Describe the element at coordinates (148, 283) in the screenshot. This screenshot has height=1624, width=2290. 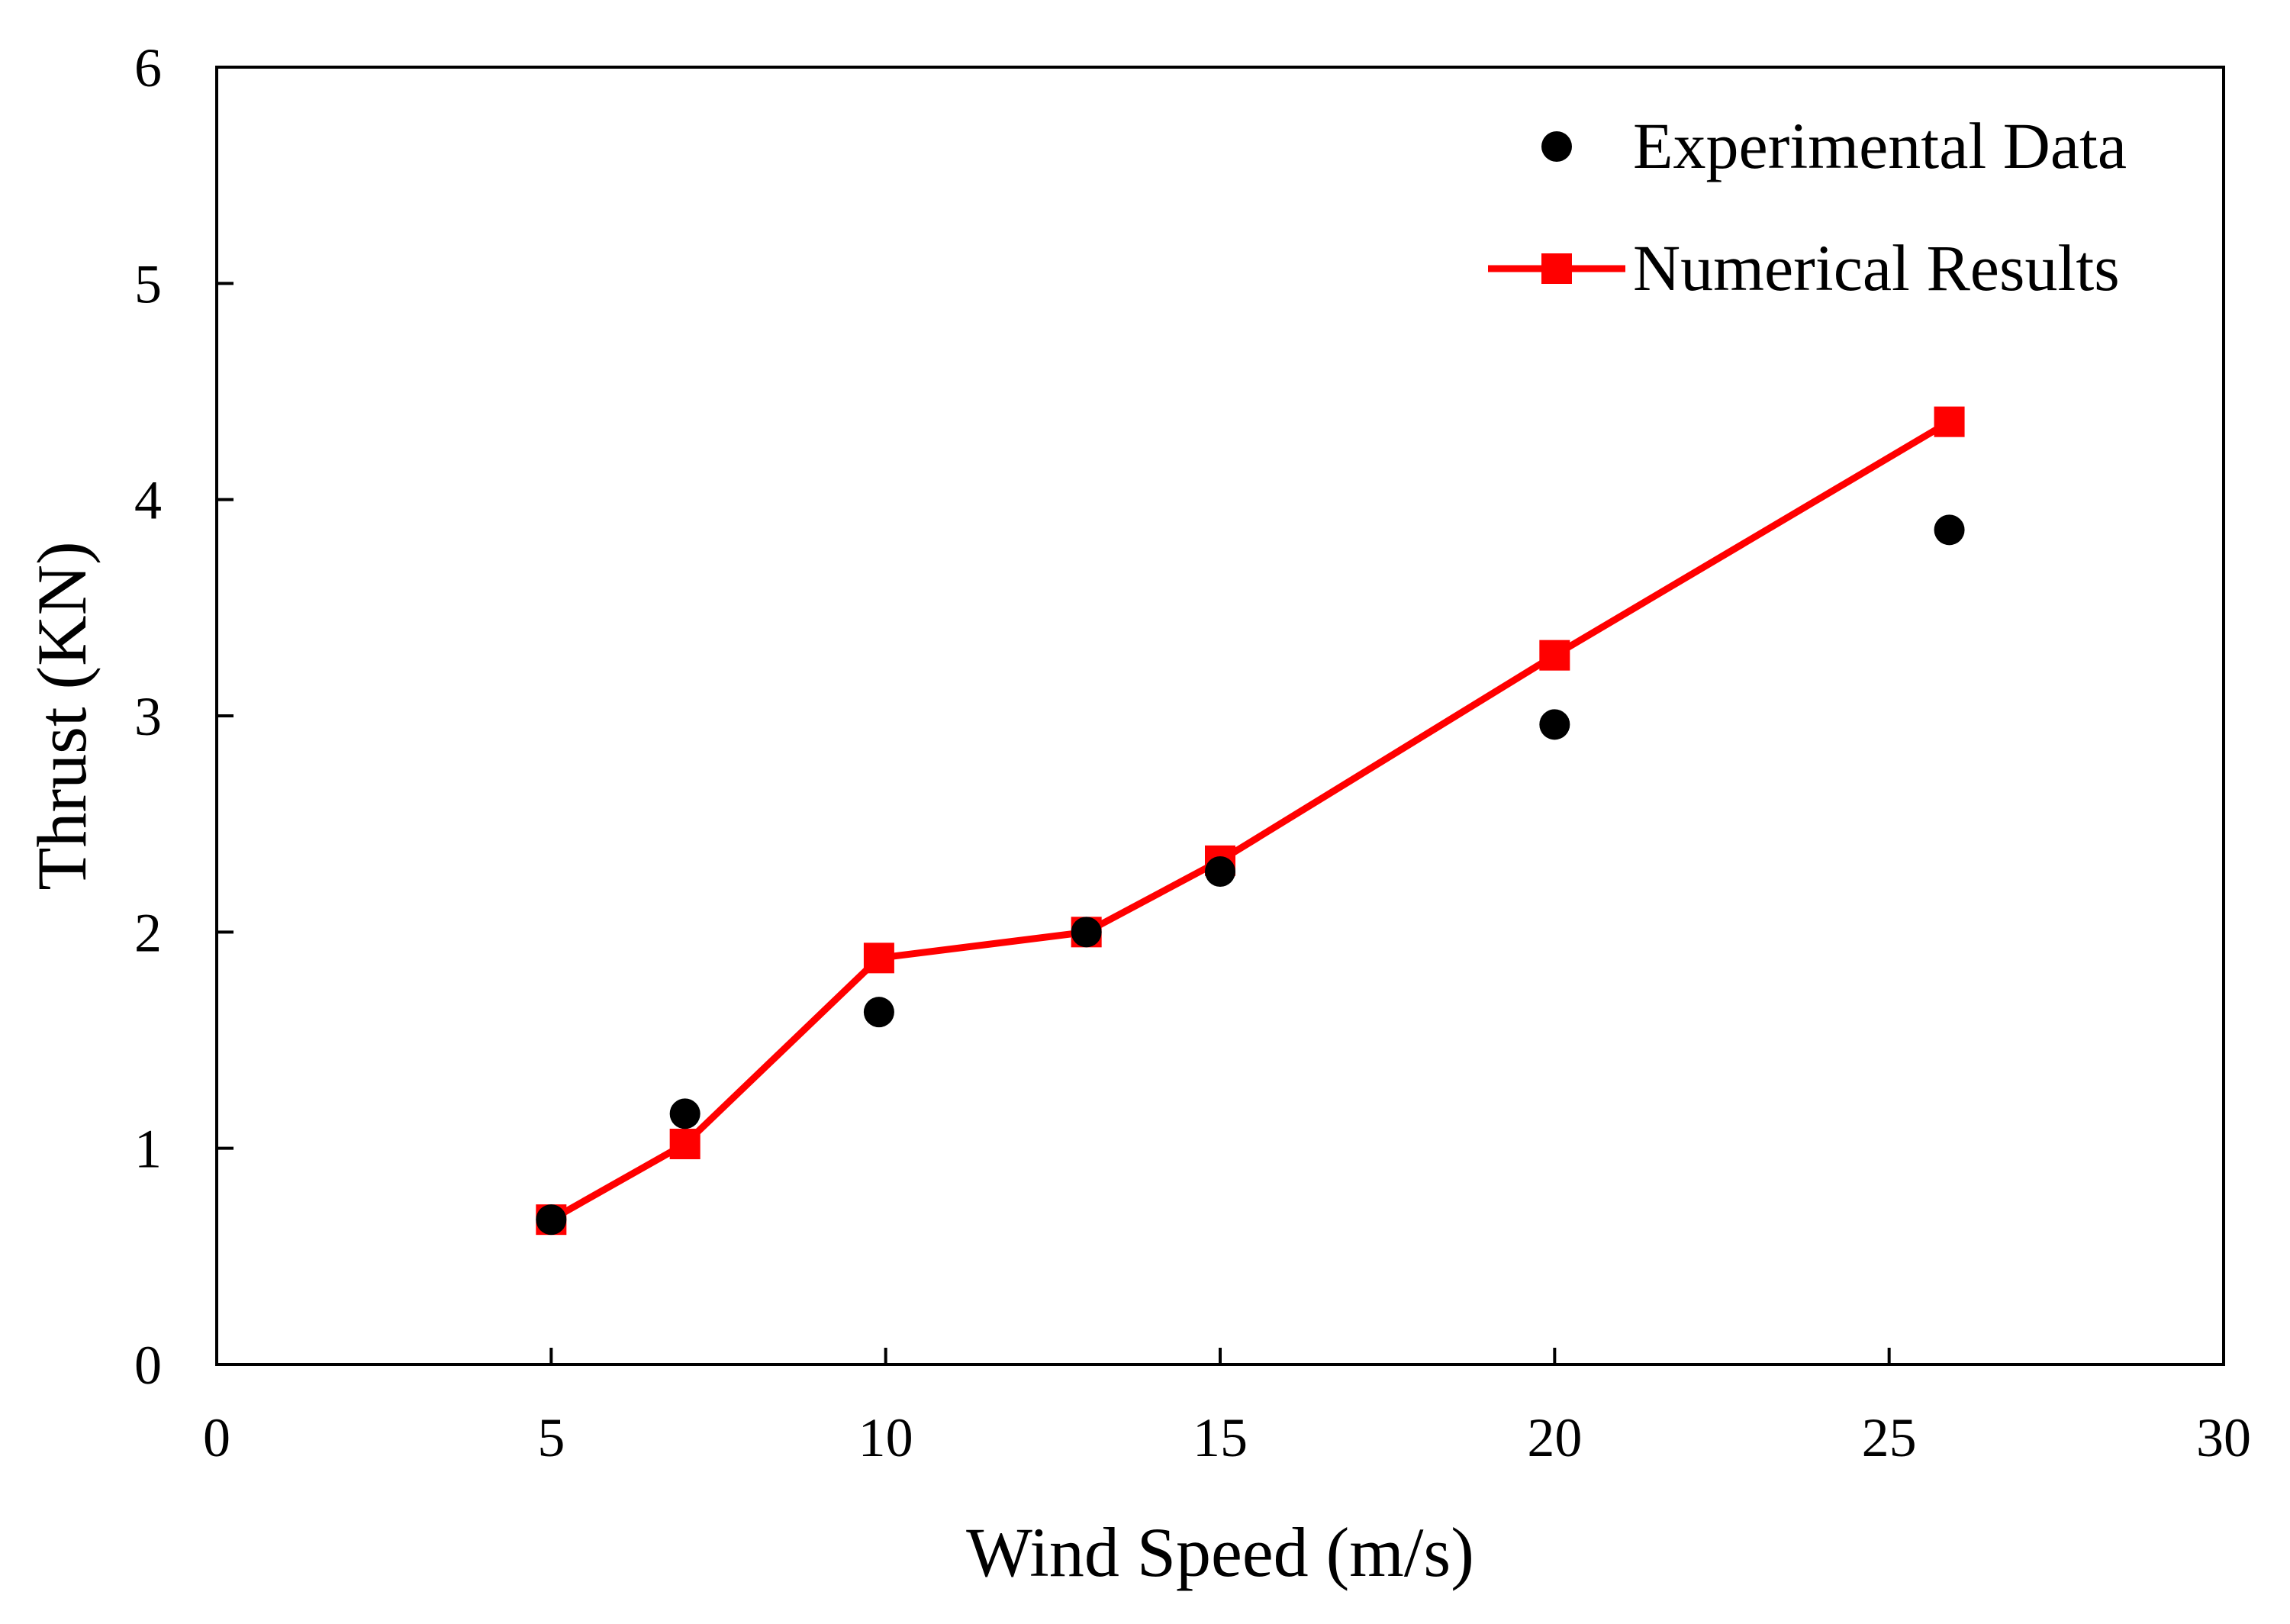
I see `y-tick-label: 5` at that location.